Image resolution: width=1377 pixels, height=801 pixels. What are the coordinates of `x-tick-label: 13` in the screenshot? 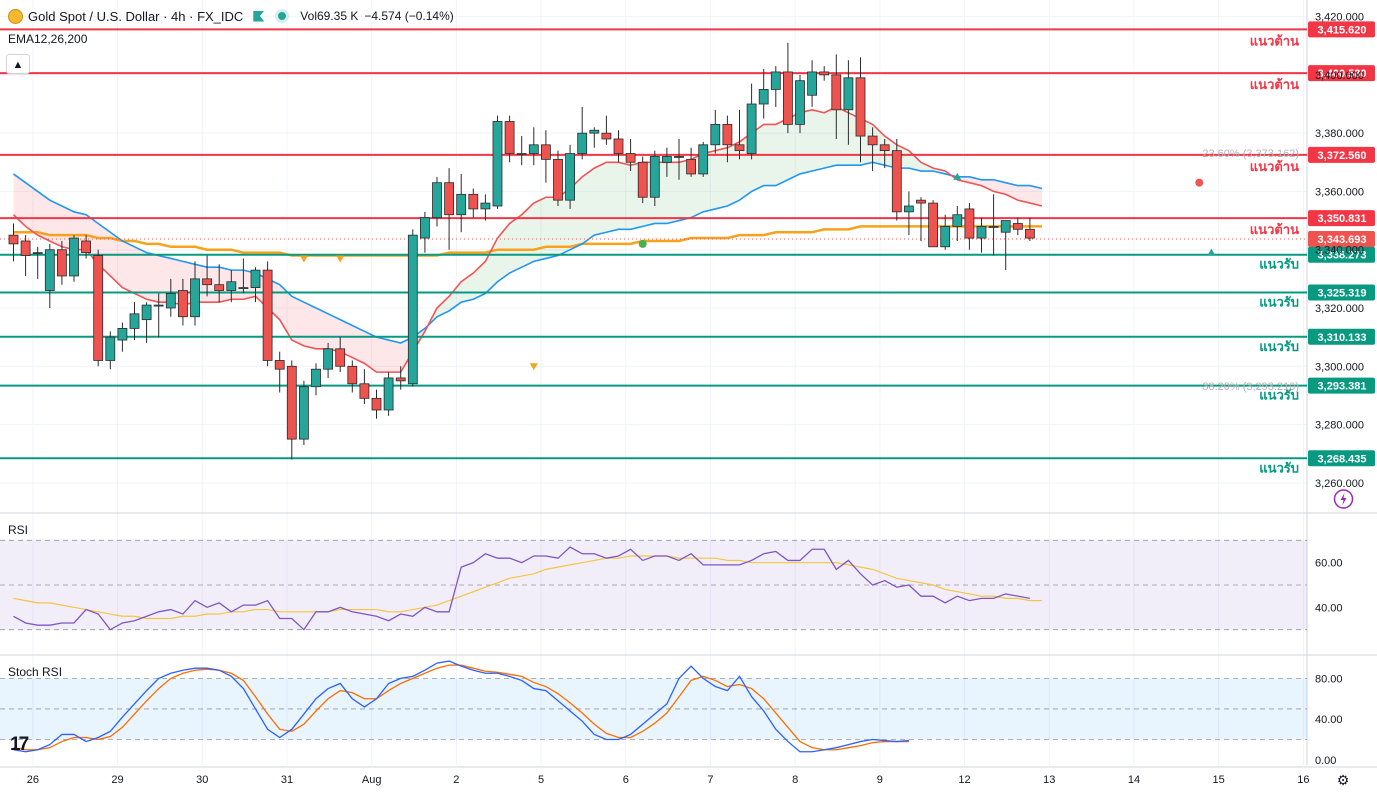 It's located at (1049, 780).